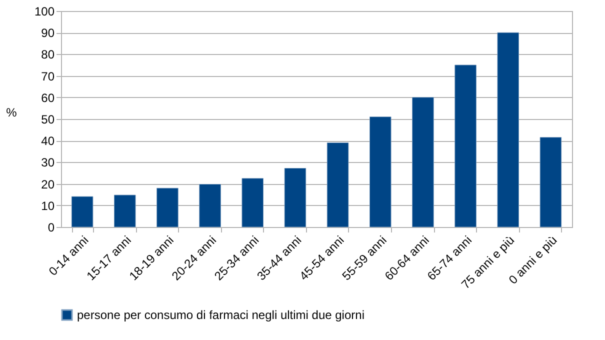 The height and width of the screenshot is (340, 605). Describe the element at coordinates (12, 113) in the screenshot. I see `y-axis-title: %` at that location.